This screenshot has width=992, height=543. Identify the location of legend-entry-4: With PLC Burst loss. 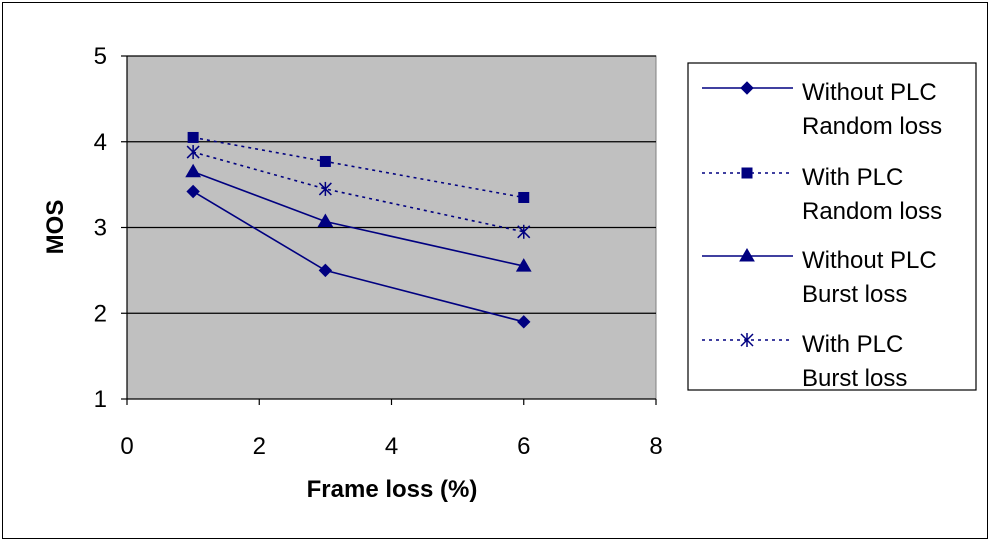
(804, 361).